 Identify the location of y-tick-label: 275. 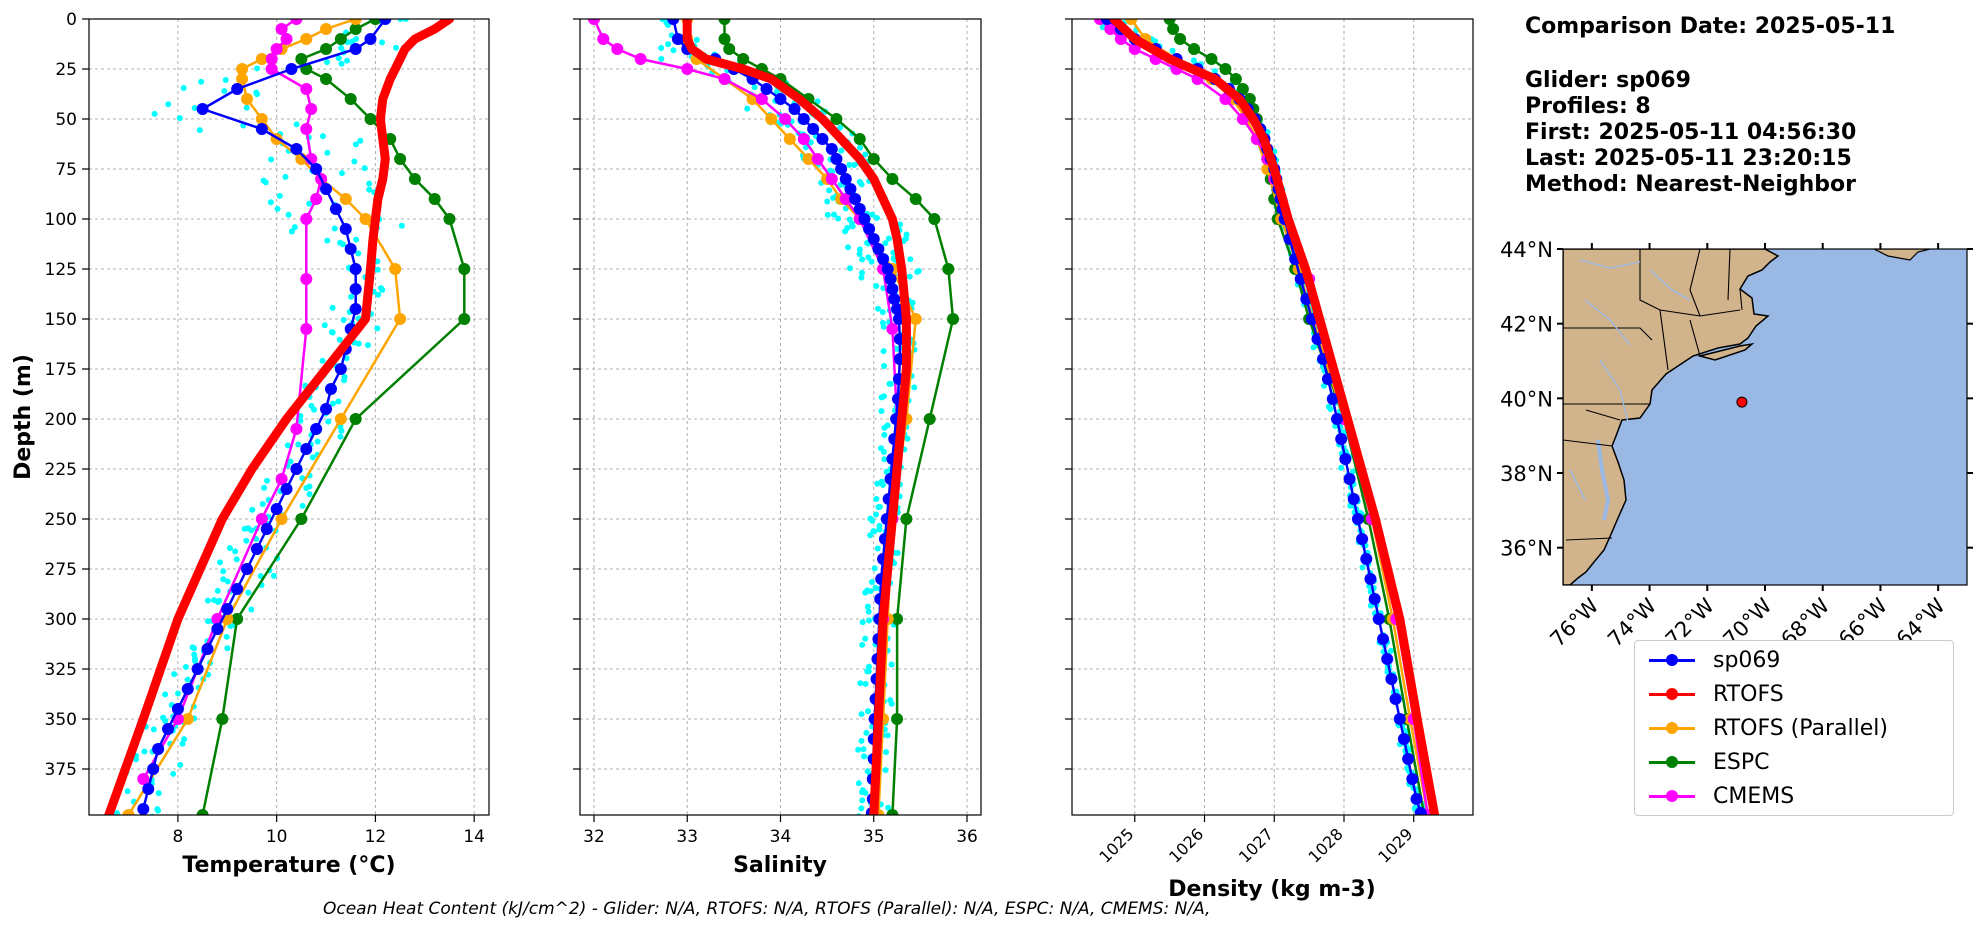
(61, 570).